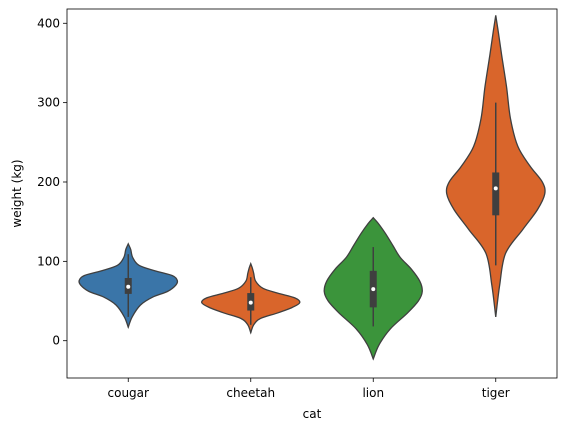 The width and height of the screenshot is (571, 432). What do you see at coordinates (373, 393) in the screenshot?
I see `x-tick-label: lion` at bounding box center [373, 393].